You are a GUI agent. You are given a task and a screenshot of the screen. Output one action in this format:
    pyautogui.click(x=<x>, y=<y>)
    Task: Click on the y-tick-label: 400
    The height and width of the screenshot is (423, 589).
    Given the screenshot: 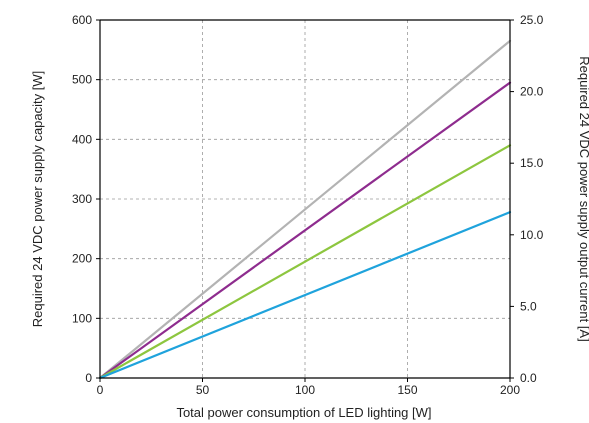 What is the action you would take?
    pyautogui.click(x=82, y=139)
    